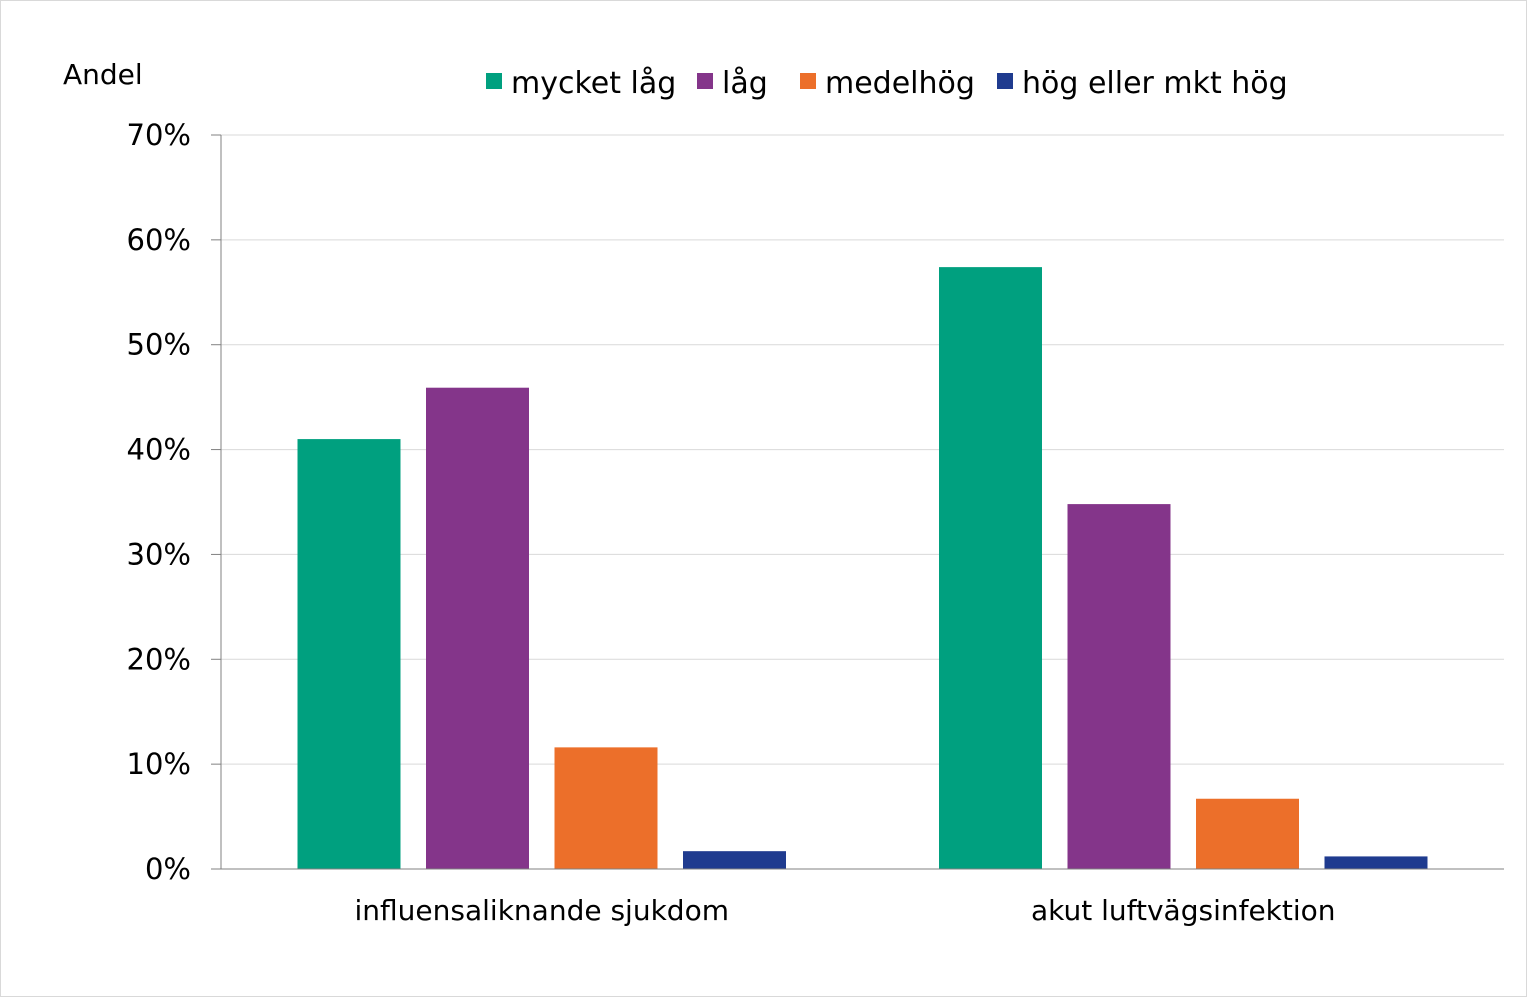 This screenshot has height=998, width=1527. I want to click on legend: mycket låg låg medelhög hög eller mkt hög, so click(887, 83).